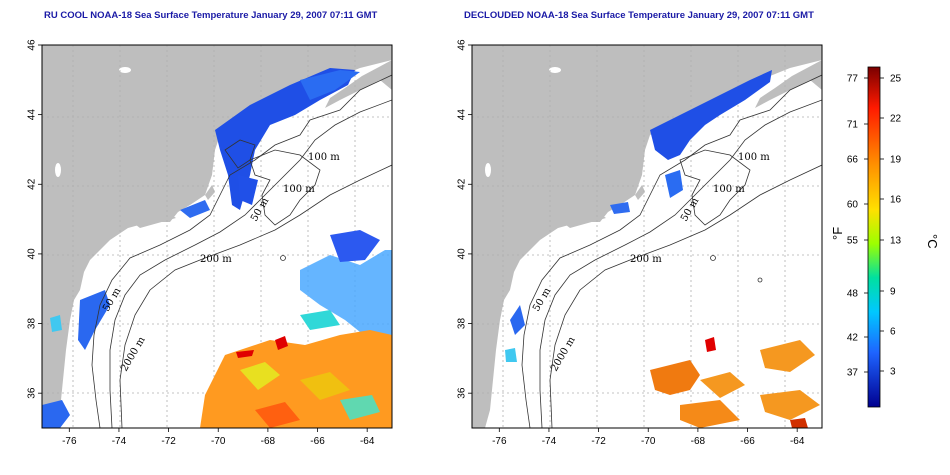 This screenshot has width=950, height=475. I want to click on celsius-unit-label: °C, so click(932, 241).